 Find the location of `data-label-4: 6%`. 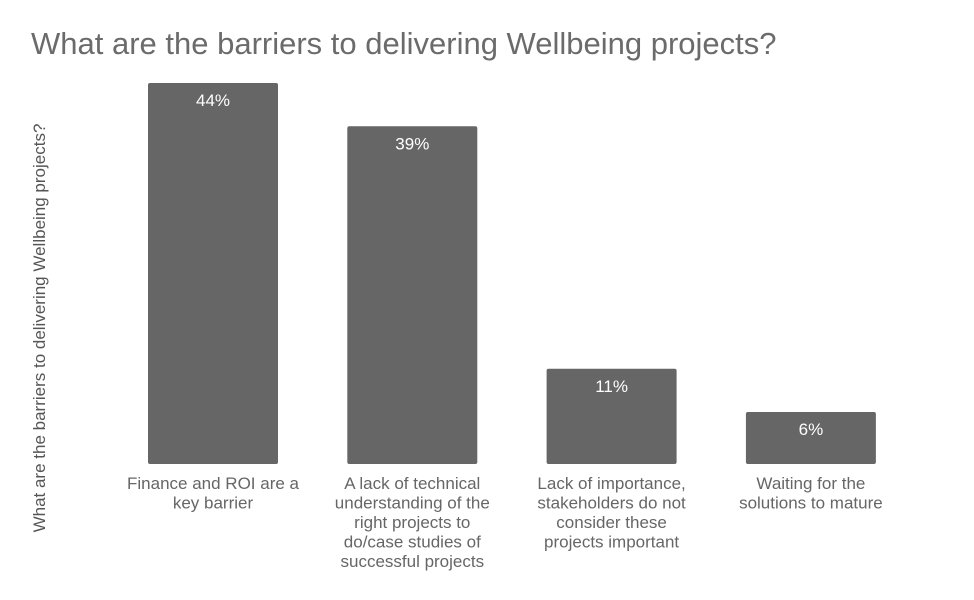

data-label-4: 6% is located at coordinates (811, 429).